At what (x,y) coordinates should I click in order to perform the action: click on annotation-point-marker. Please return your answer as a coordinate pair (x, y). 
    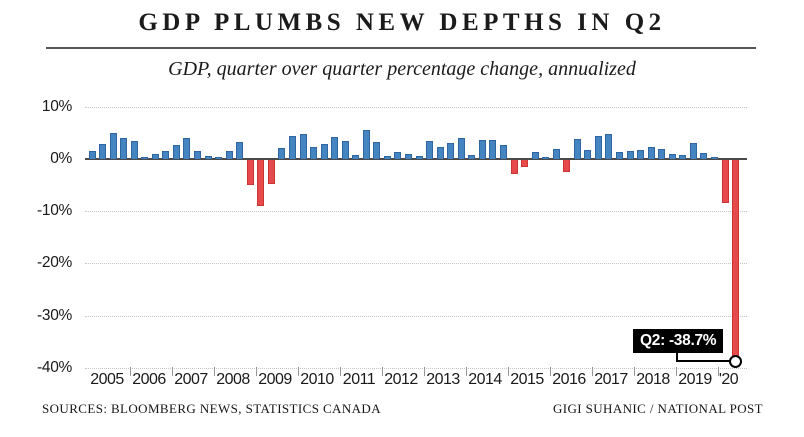
    Looking at the image, I should click on (735, 361).